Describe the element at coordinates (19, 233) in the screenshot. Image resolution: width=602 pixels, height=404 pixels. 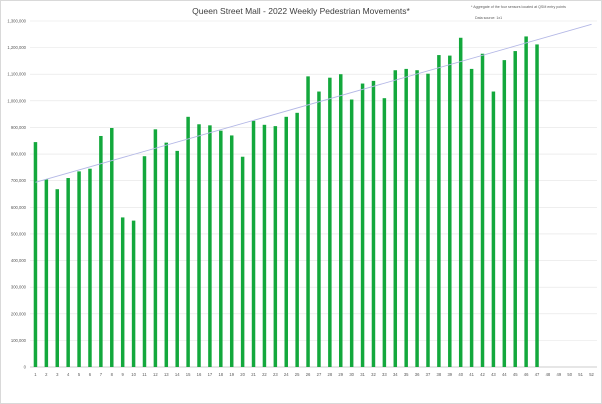
I see `y-tick-label: 500,000` at that location.